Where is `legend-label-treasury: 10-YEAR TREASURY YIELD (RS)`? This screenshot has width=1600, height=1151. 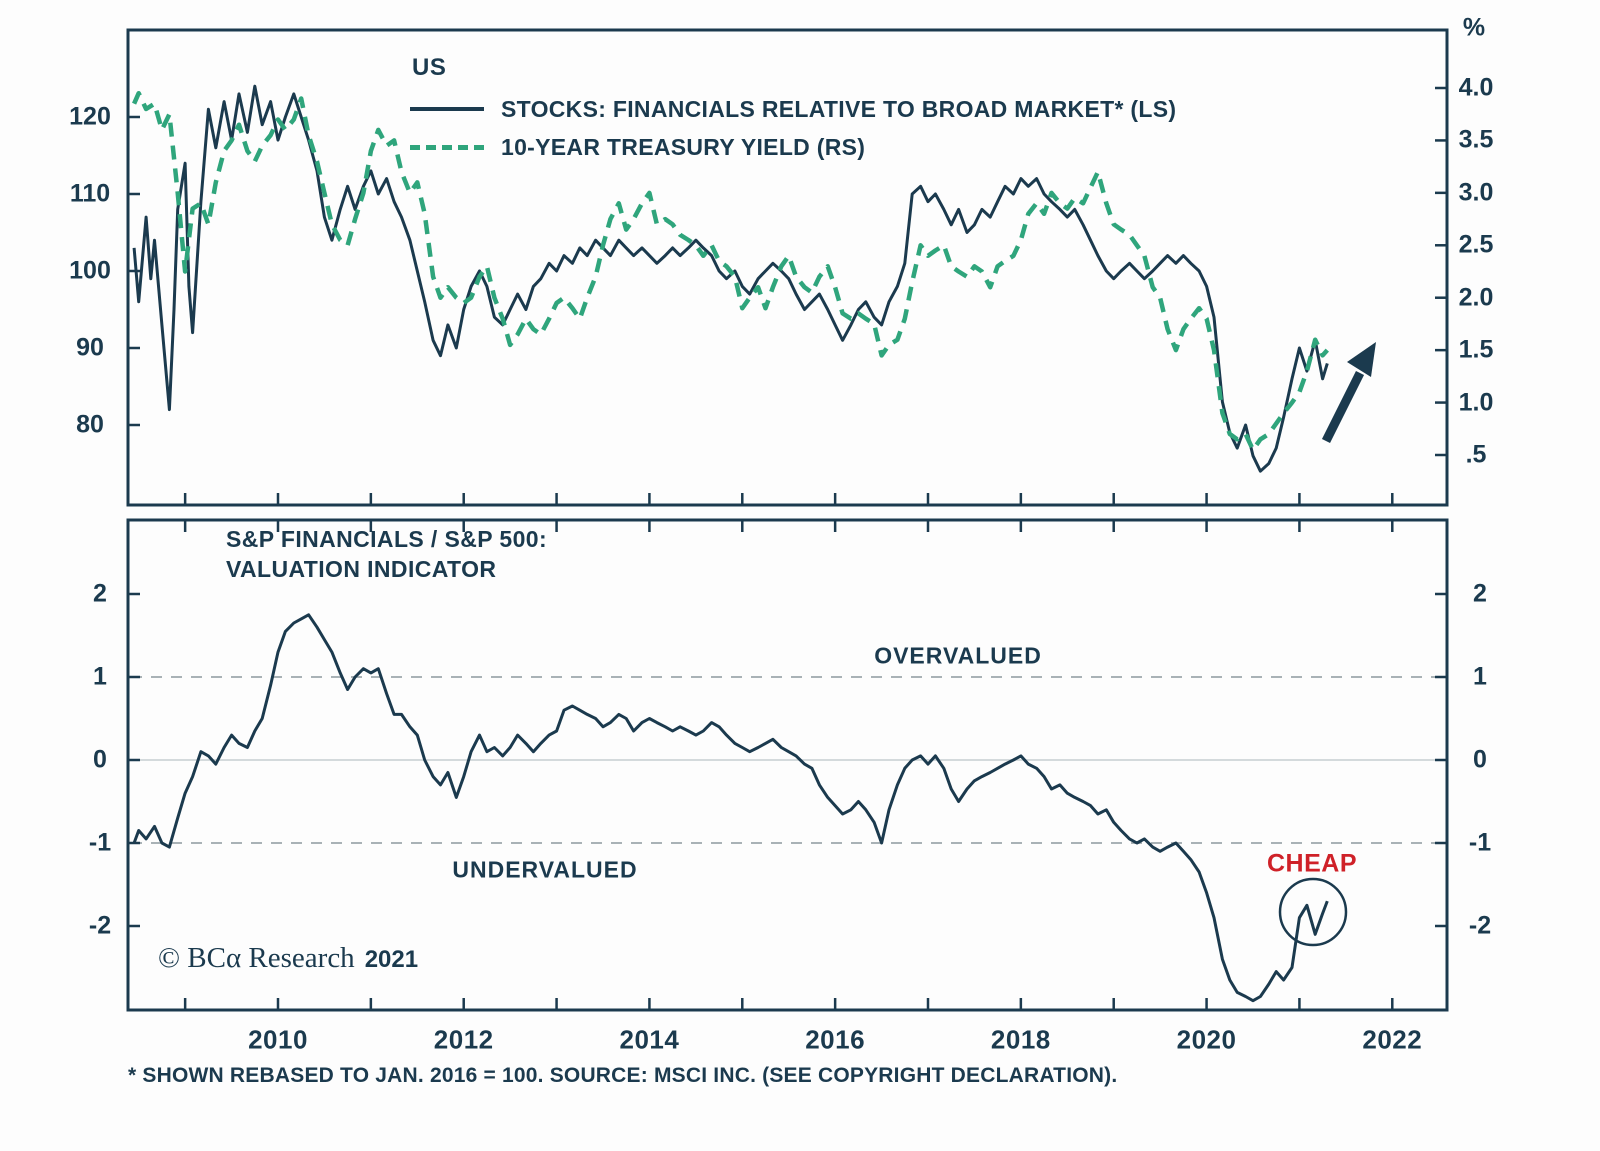 legend-label-treasury: 10-YEAR TREASURY YIELD (RS) is located at coordinates (683, 146).